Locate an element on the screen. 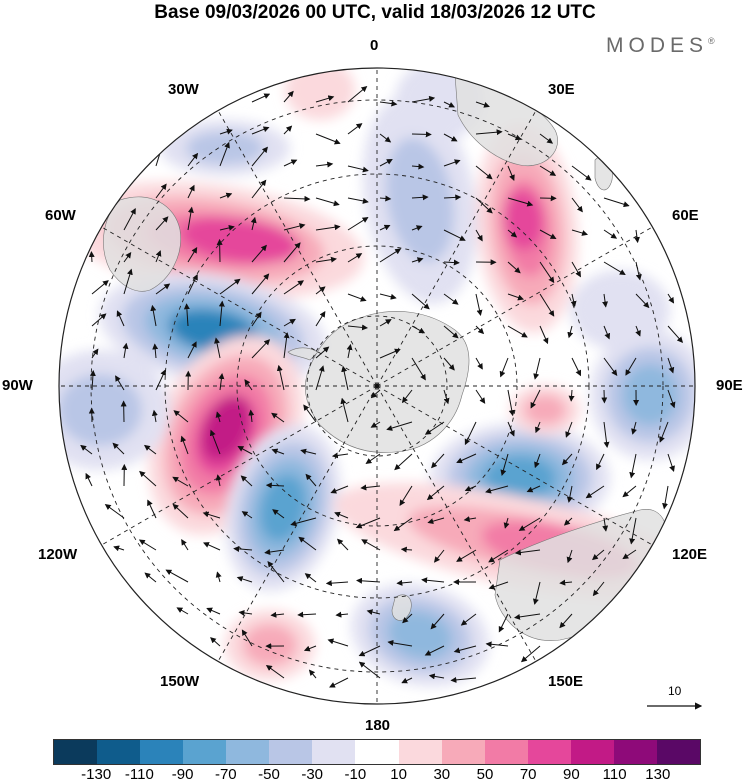  latitude-circle is located at coordinates (377, 386).